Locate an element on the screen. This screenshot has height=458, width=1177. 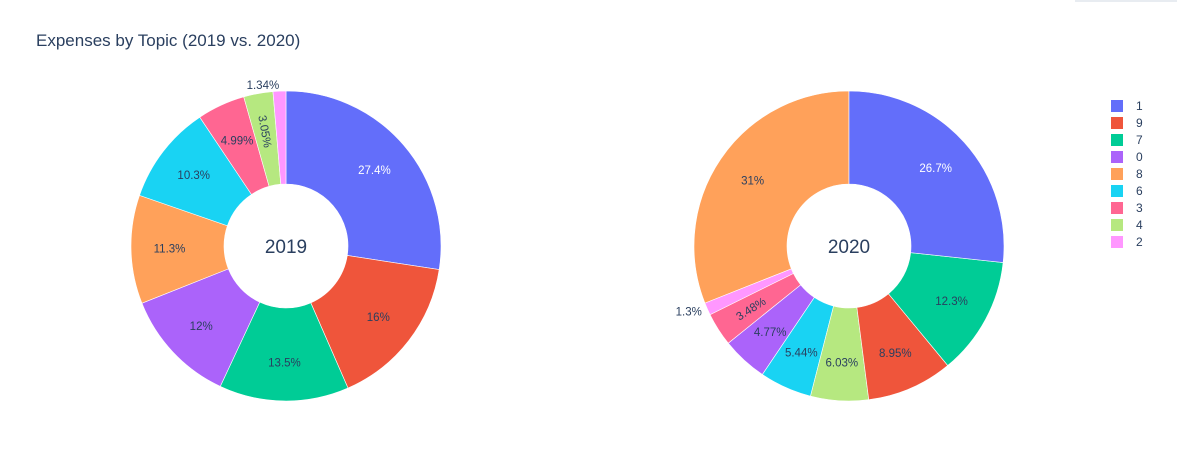
slice-label-2019-topic-2: 1.34% is located at coordinates (263, 86).